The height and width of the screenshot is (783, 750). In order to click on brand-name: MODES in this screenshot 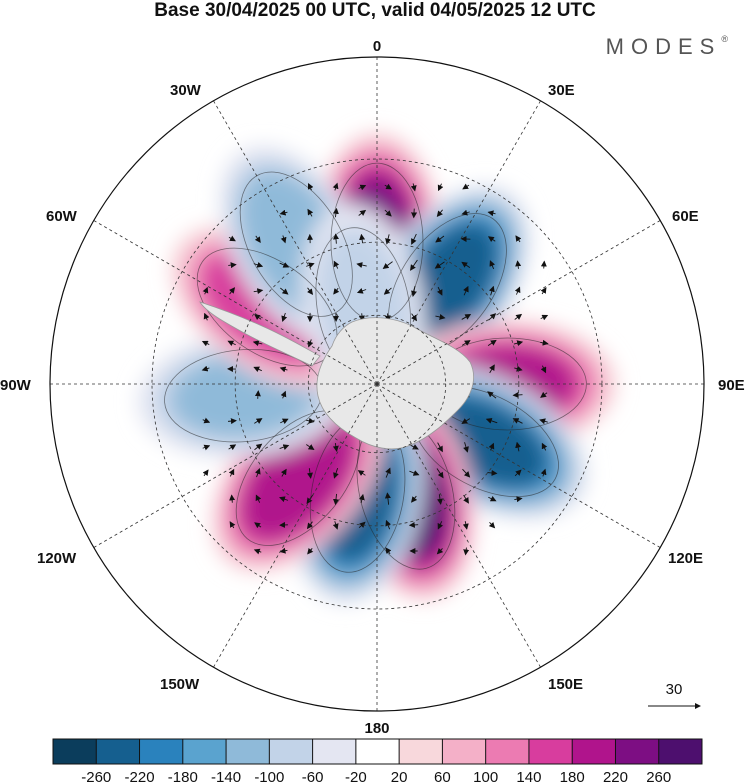, I will do `click(663, 46)`.